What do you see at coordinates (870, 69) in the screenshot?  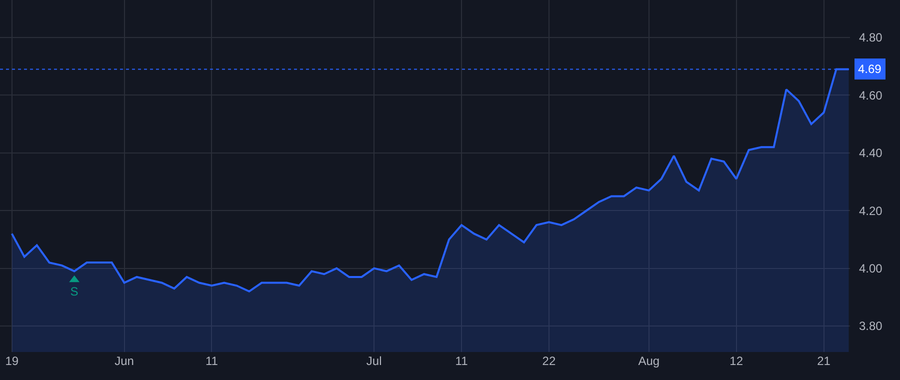 I see `ref-line-label: 4.69` at bounding box center [870, 69].